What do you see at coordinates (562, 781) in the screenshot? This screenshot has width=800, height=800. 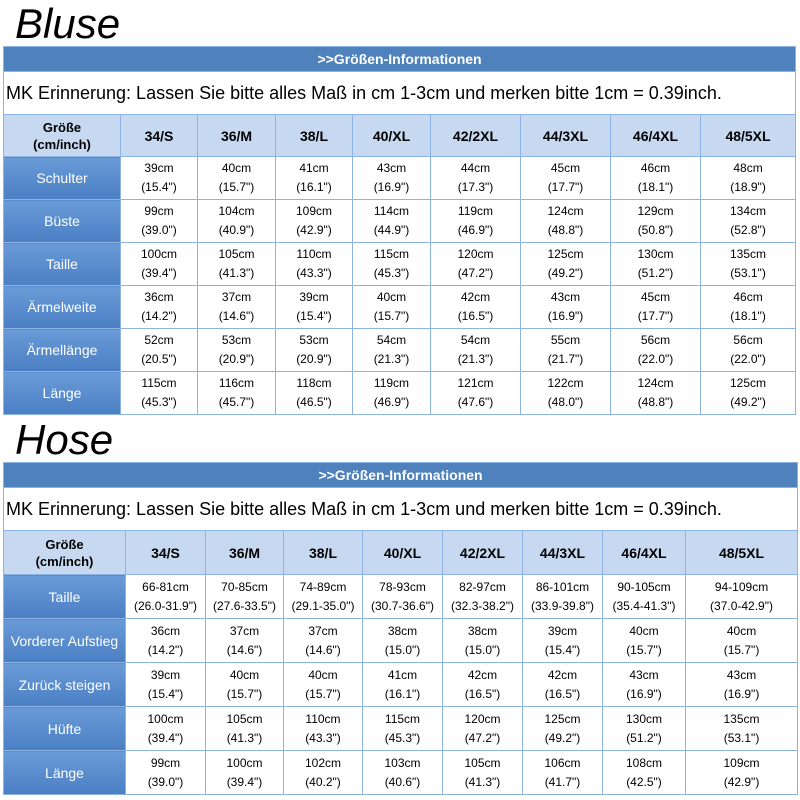 I see `inch-value: (41.7")` at bounding box center [562, 781].